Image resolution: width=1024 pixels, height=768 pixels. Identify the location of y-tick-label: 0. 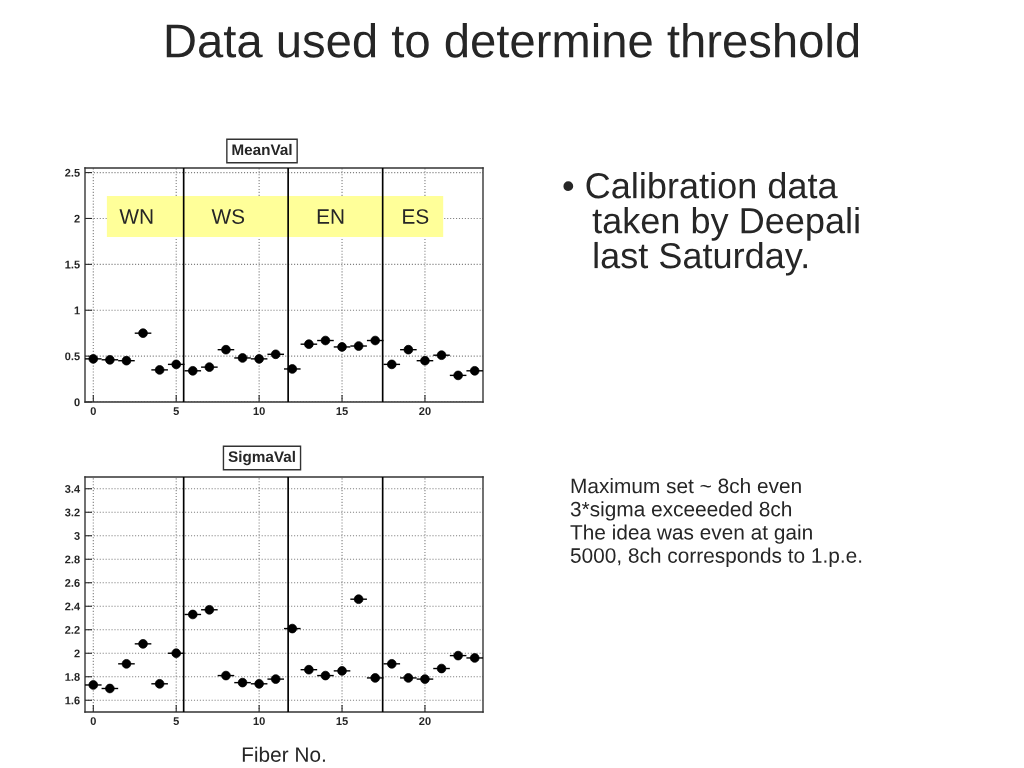
(77, 402).